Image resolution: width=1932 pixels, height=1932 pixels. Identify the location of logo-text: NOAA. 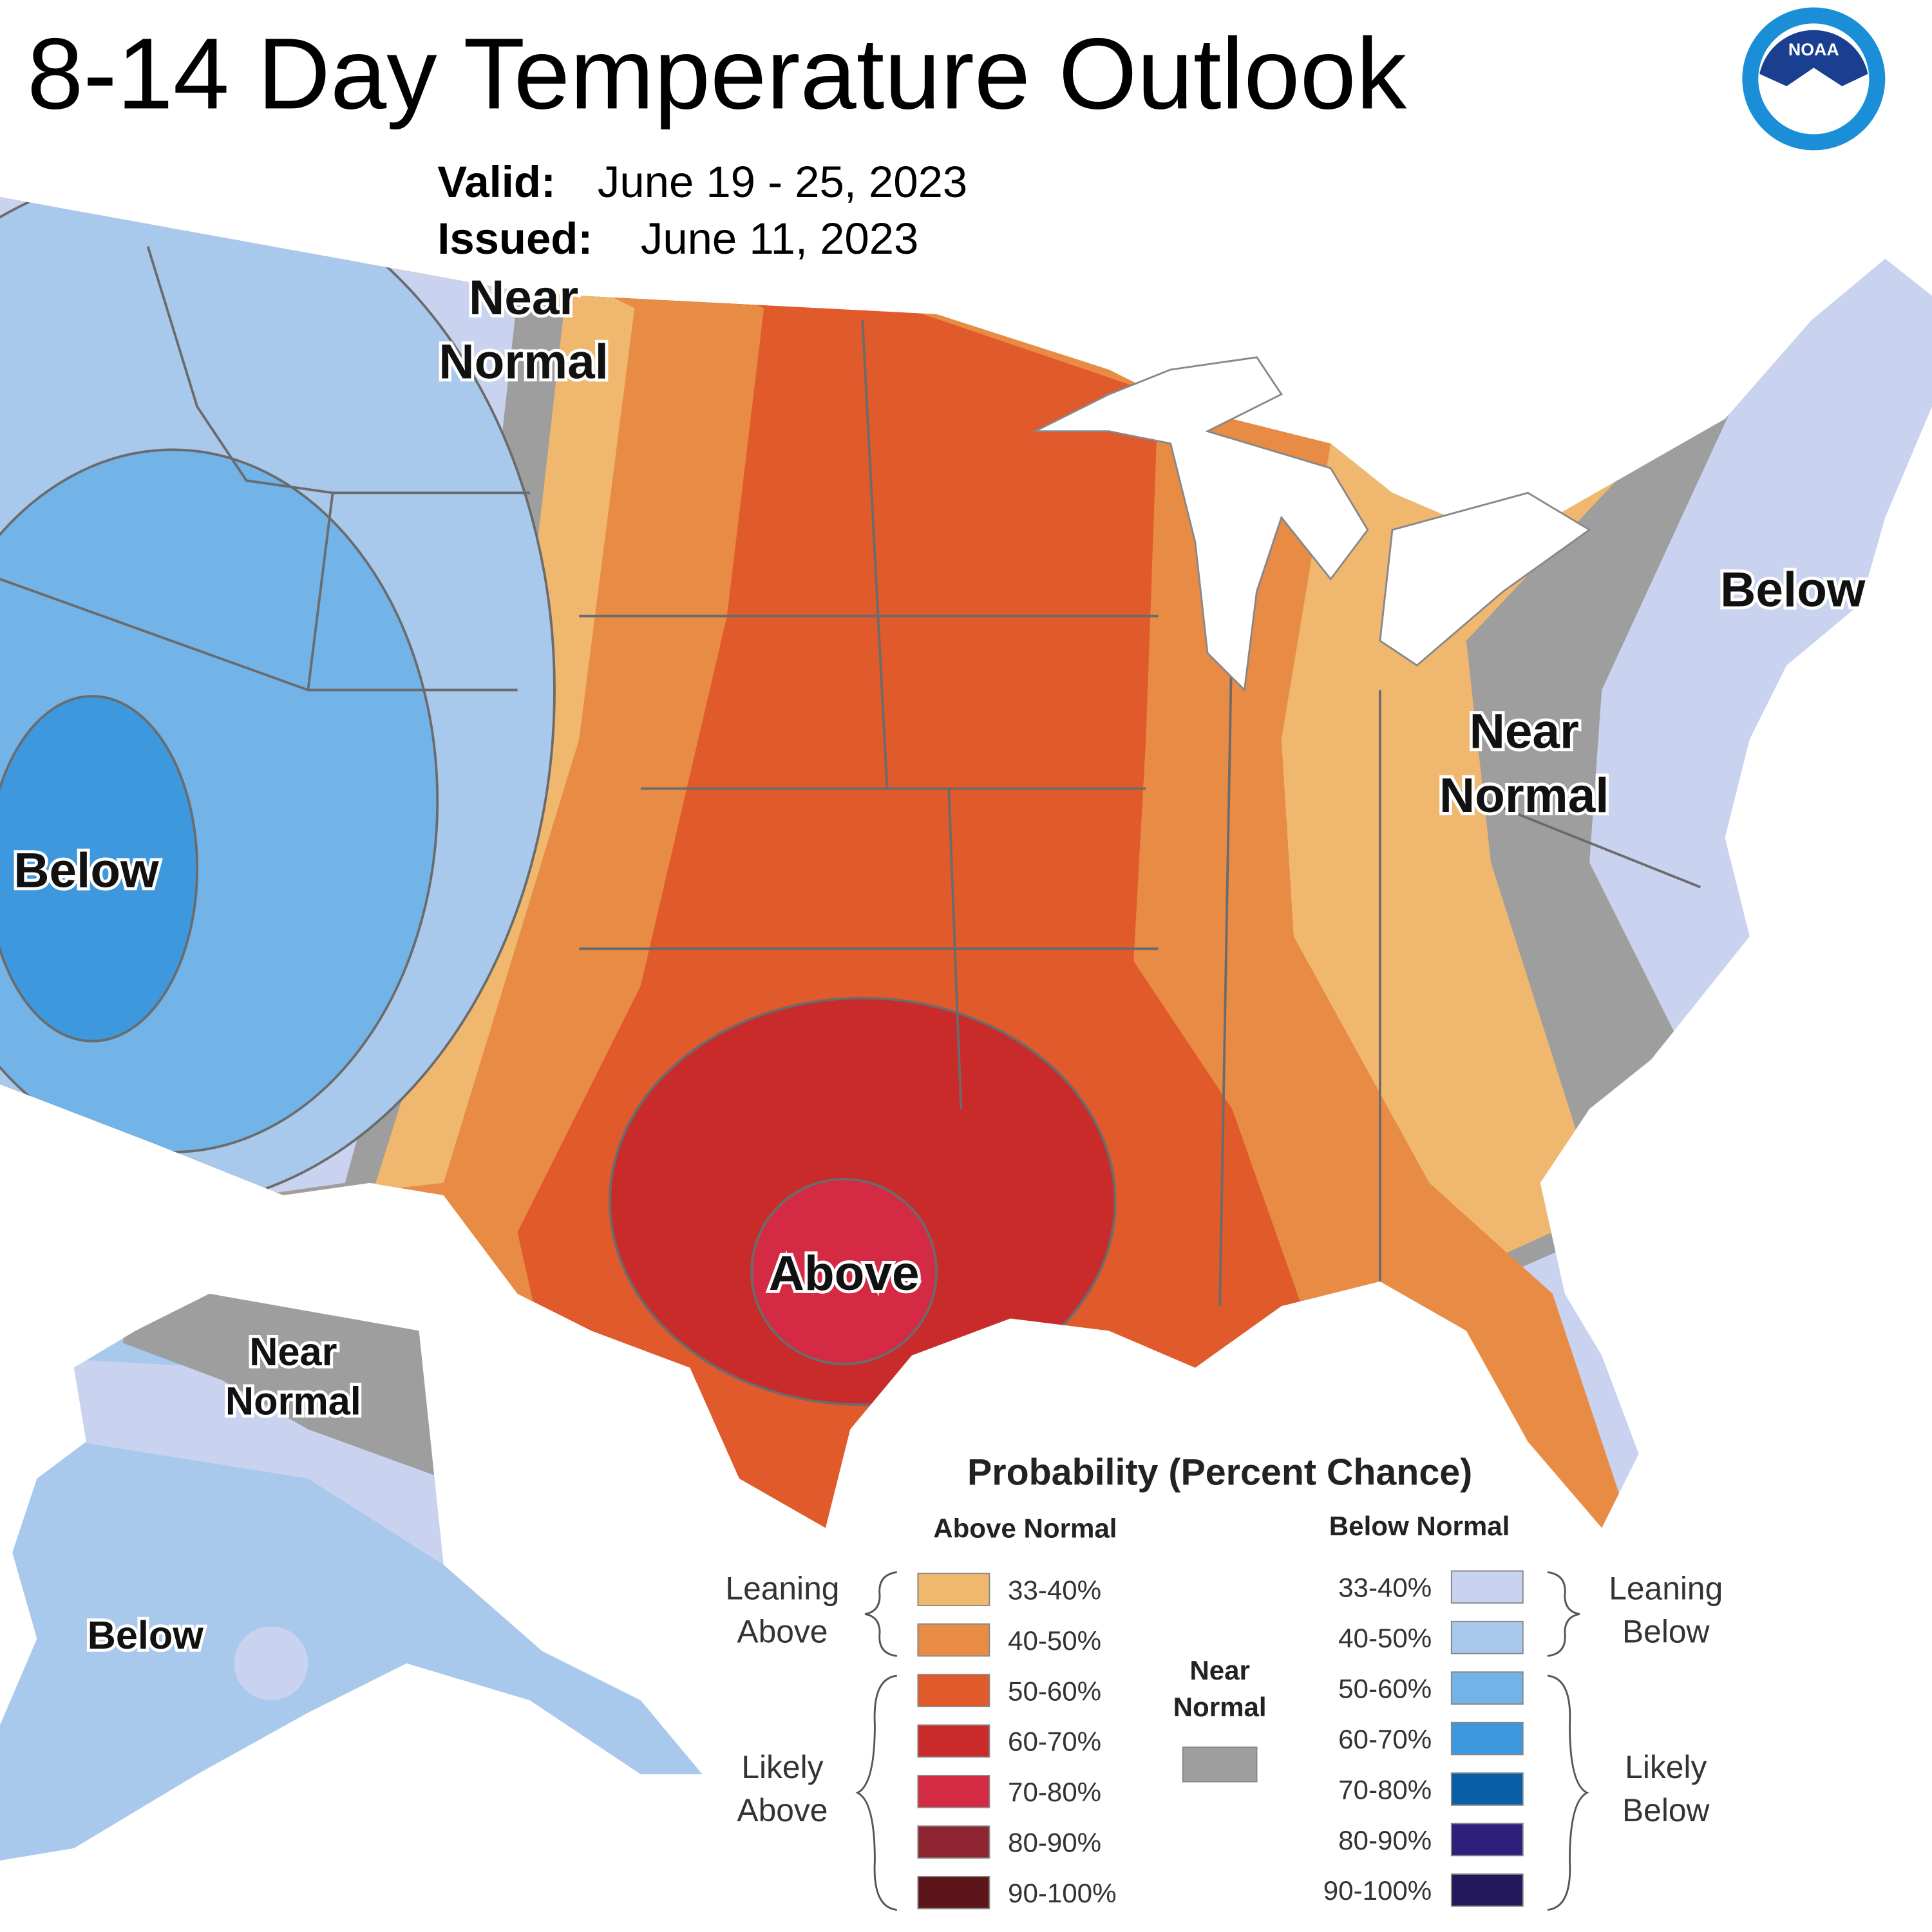
(1814, 50).